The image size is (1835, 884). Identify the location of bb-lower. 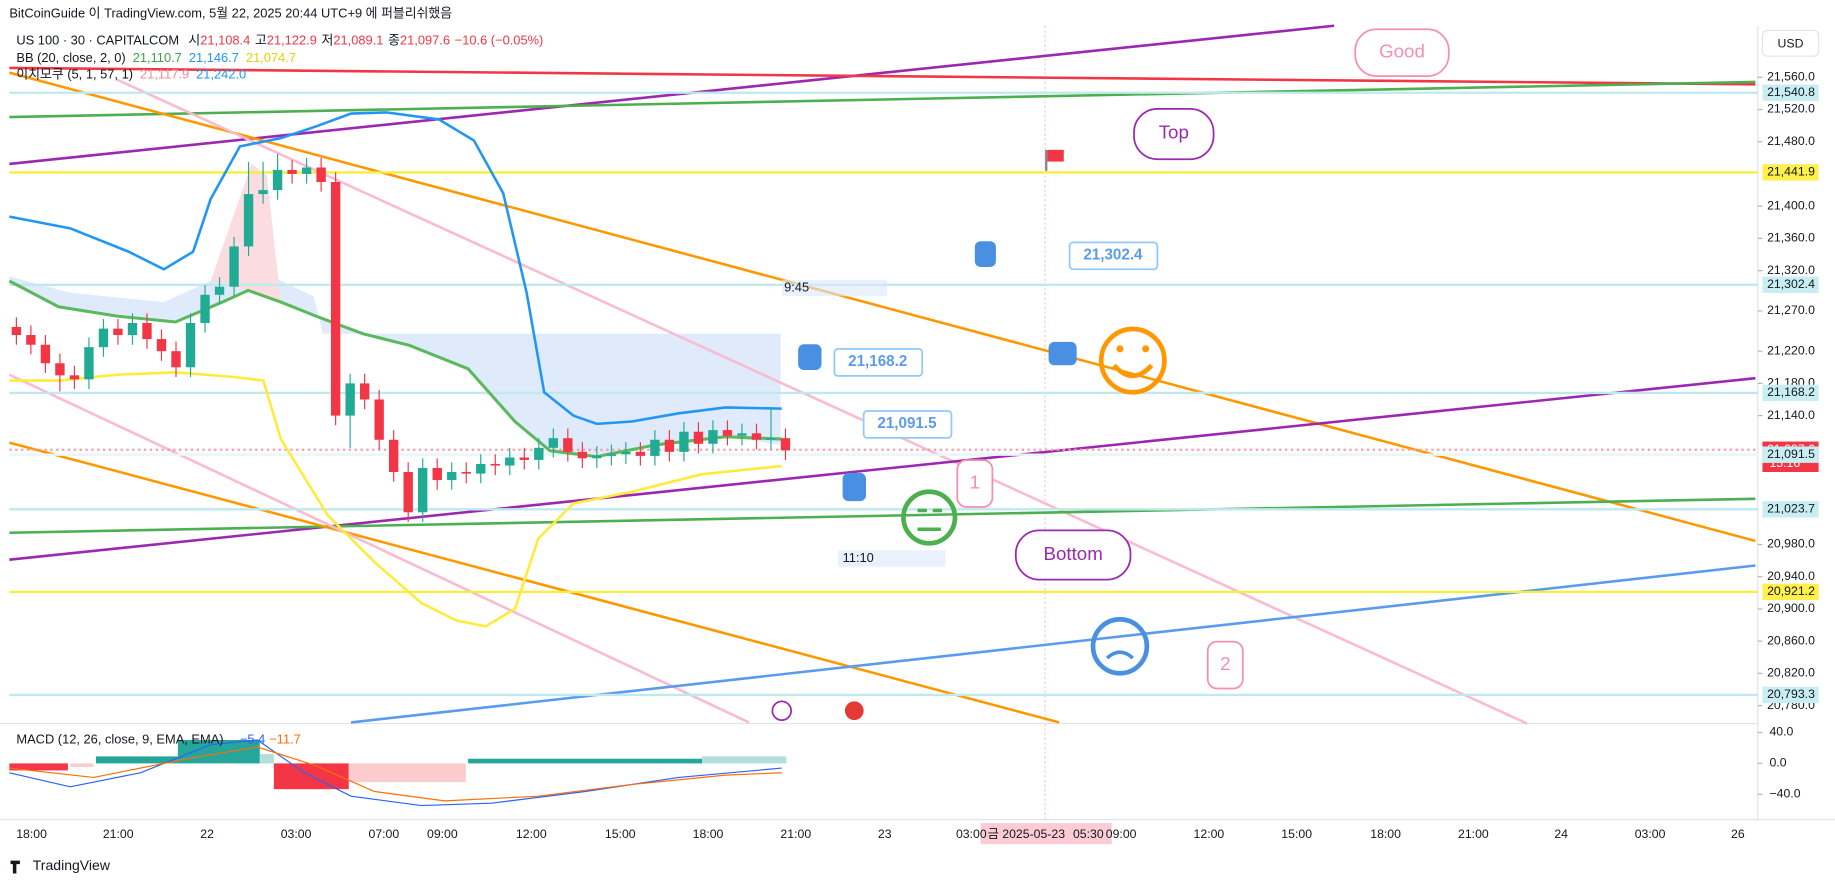
(395, 499).